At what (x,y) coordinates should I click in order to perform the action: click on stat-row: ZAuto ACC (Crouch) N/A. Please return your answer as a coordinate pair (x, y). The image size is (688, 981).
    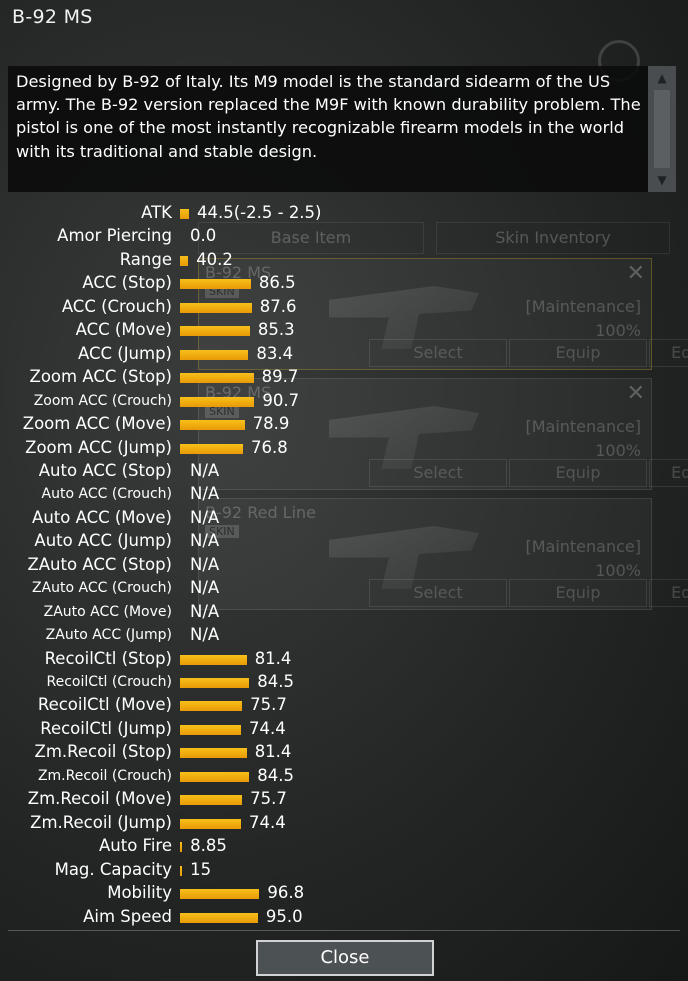
    Looking at the image, I should click on (344, 588).